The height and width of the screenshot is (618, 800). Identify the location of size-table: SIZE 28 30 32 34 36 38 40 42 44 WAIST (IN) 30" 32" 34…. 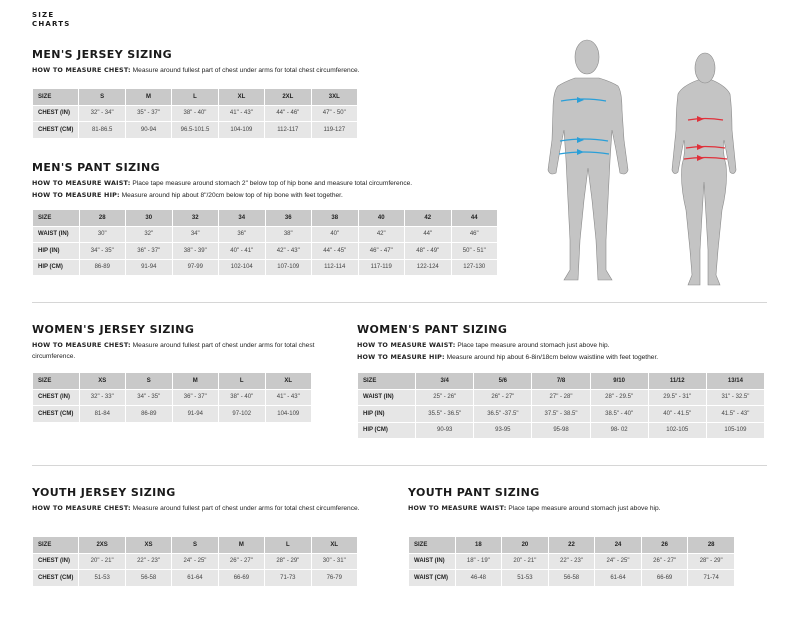
(265, 242).